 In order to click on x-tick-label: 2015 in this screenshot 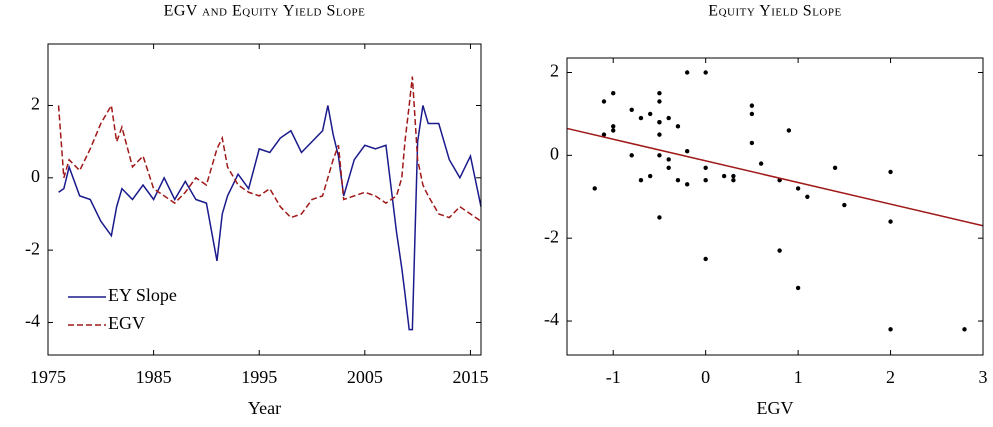, I will do `click(470, 377)`.